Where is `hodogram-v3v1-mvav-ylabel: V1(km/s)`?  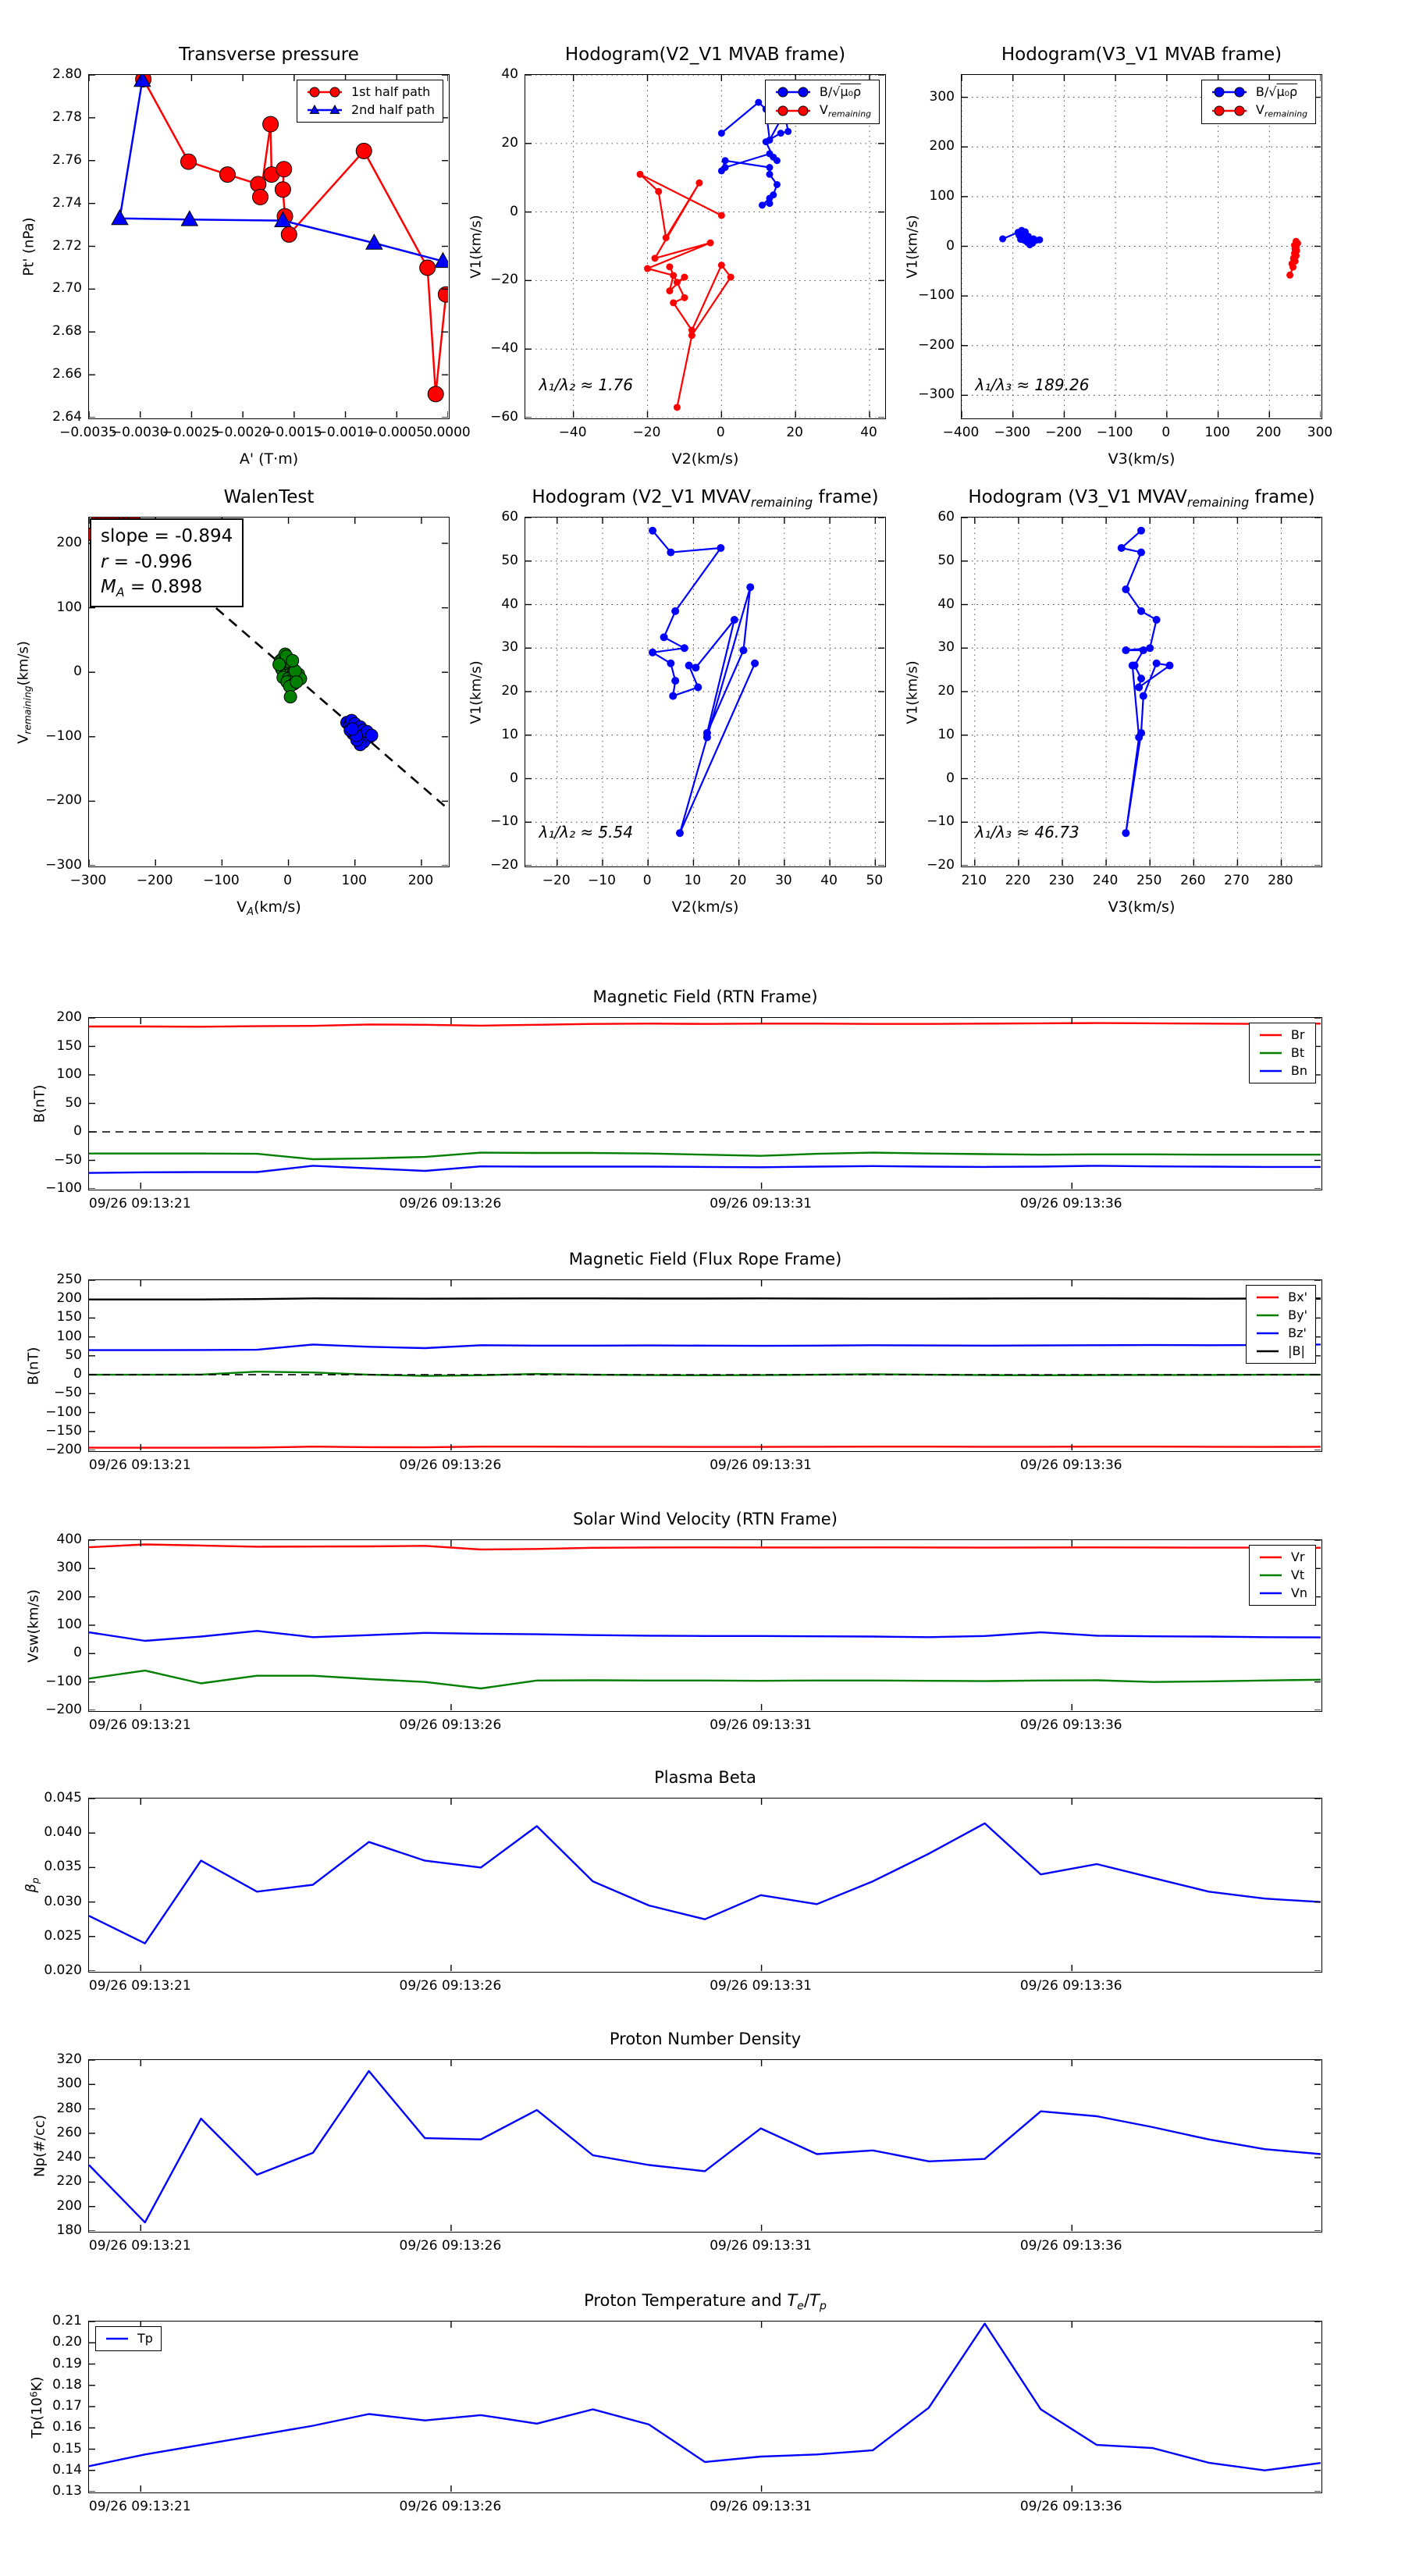 hodogram-v3v1-mvav-ylabel: V1(km/s) is located at coordinates (912, 692).